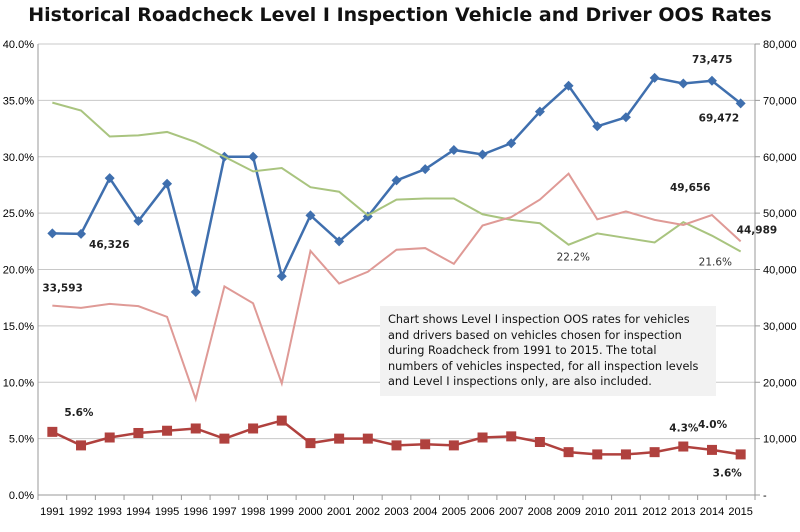 This screenshot has width=800, height=532. Describe the element at coordinates (713, 425) in the screenshot. I see `data-label: 4.0%` at that location.